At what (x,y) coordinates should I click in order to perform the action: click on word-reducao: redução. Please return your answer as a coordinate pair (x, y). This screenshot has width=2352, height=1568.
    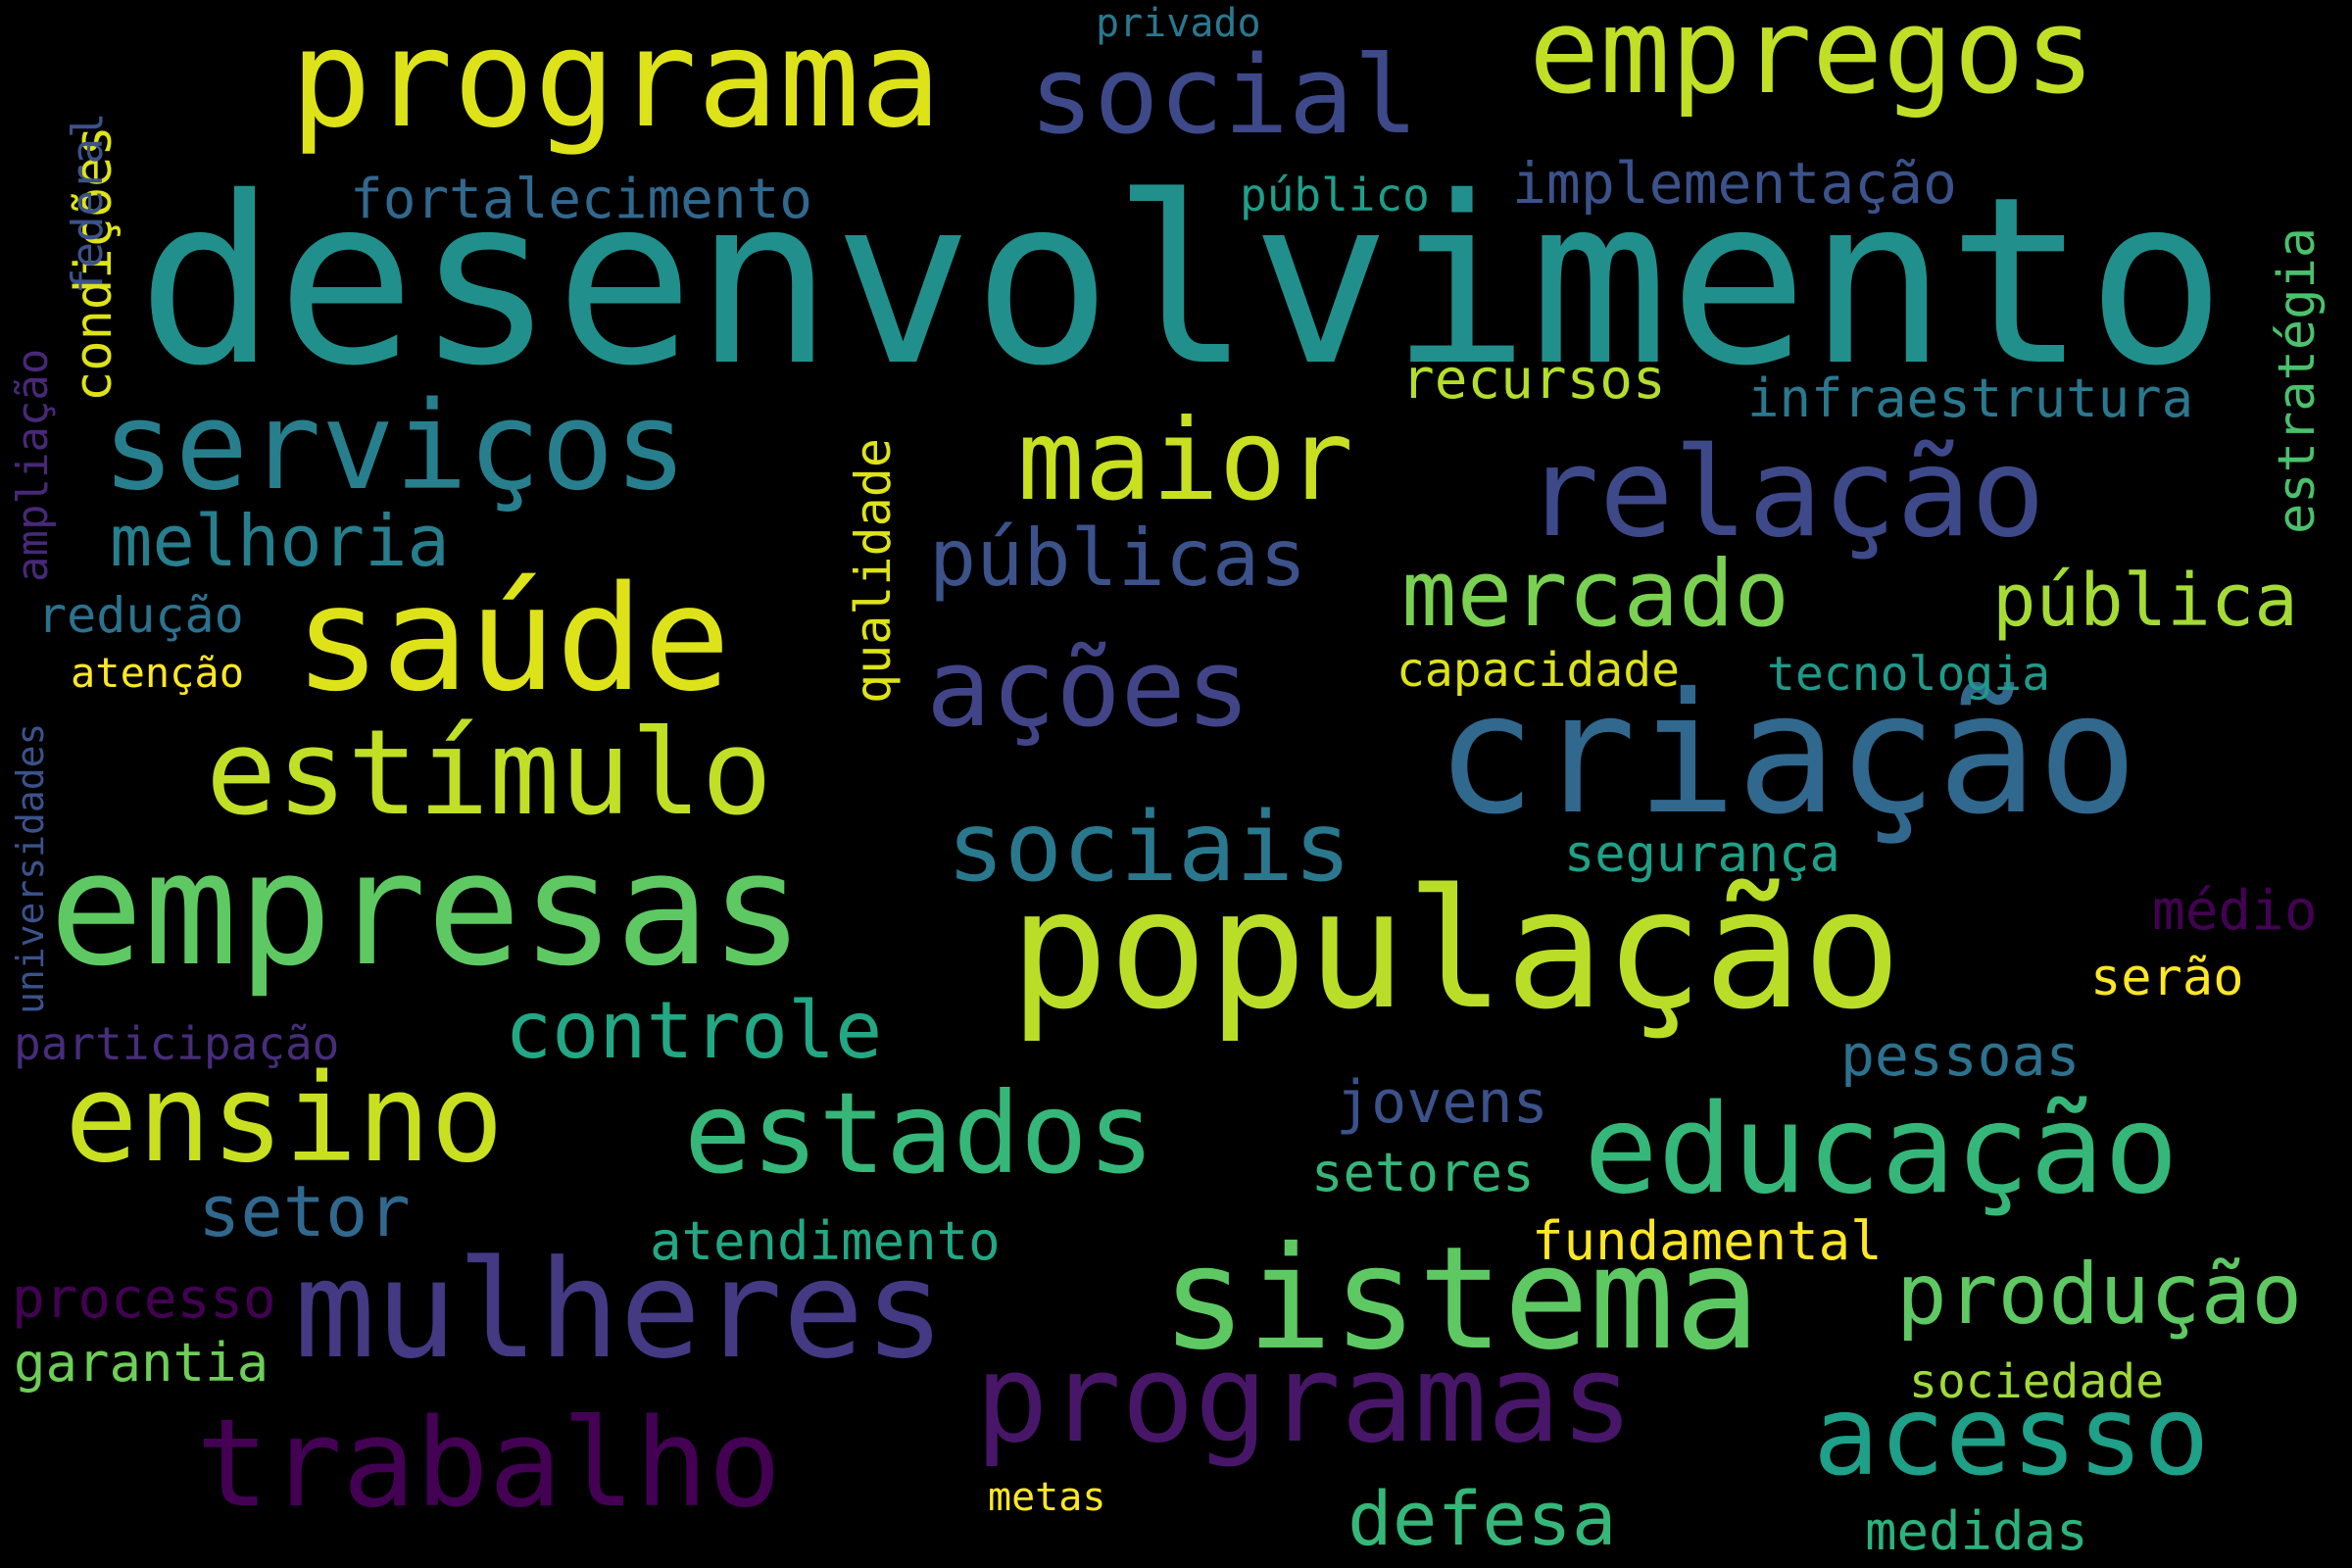
    Looking at the image, I should click on (140, 615).